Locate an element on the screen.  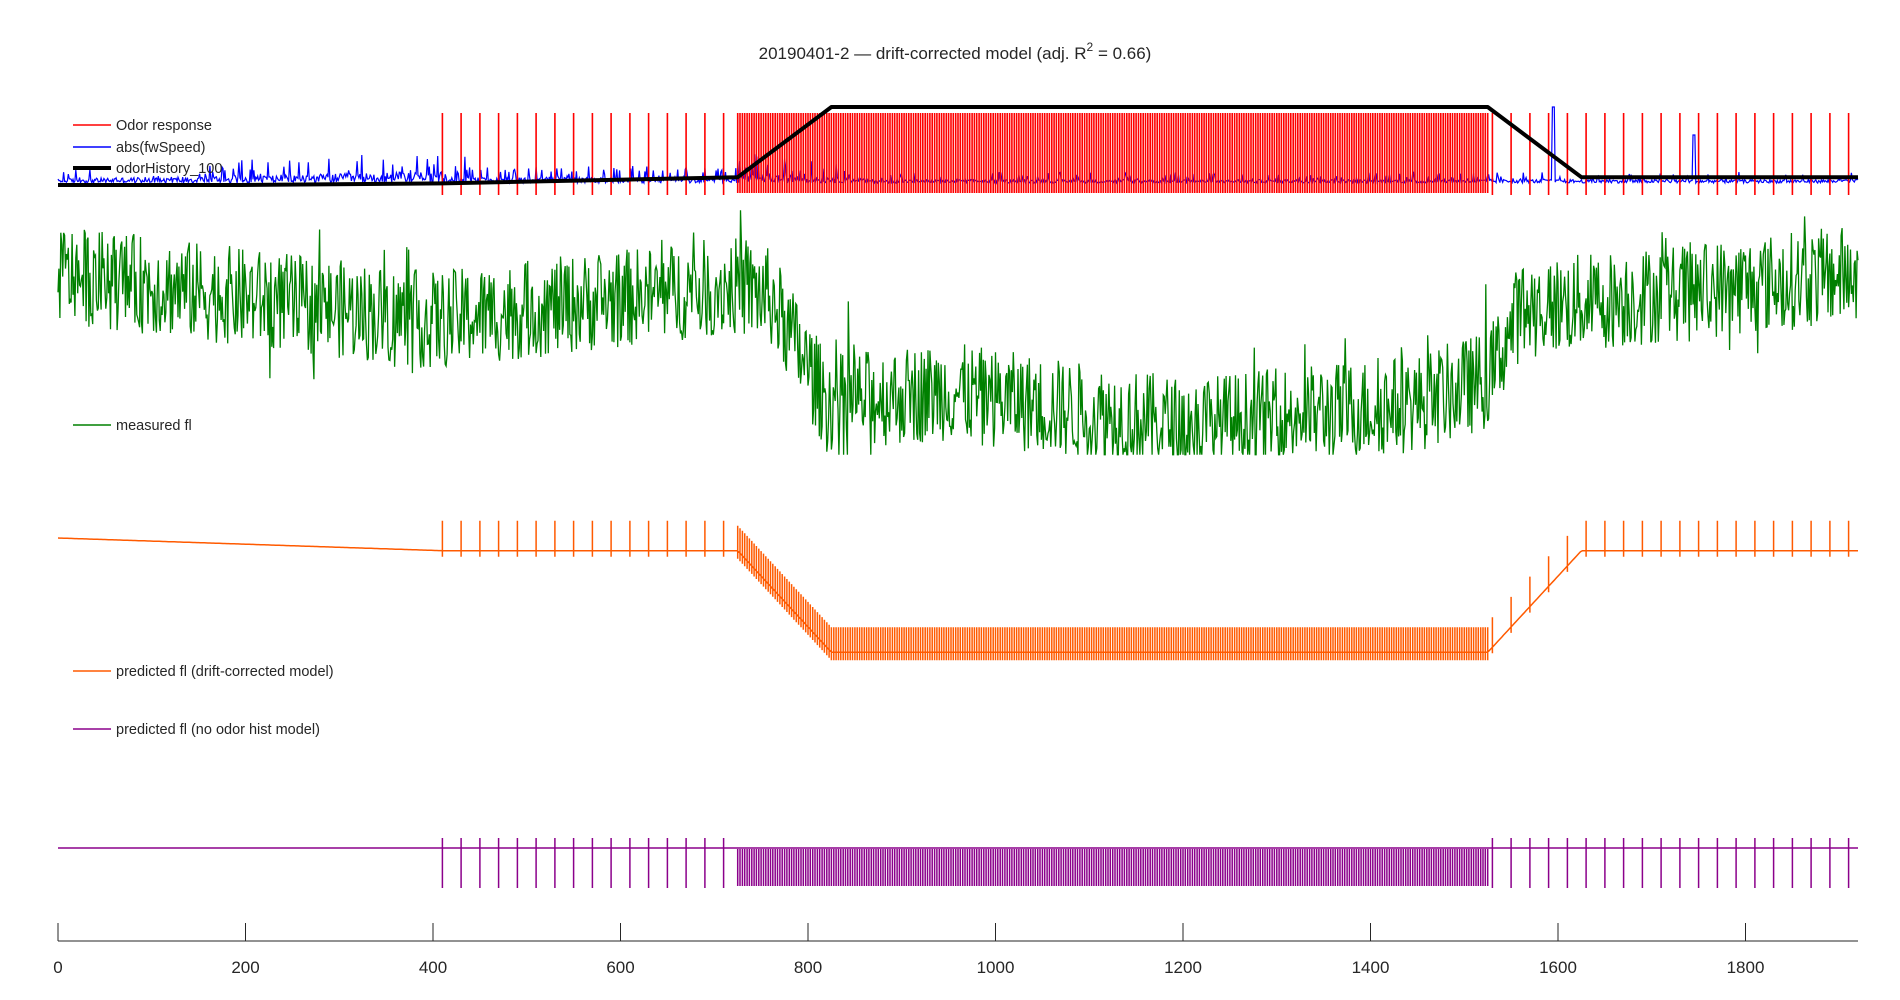
x-tick-label-0: 0 is located at coordinates (57, 967).